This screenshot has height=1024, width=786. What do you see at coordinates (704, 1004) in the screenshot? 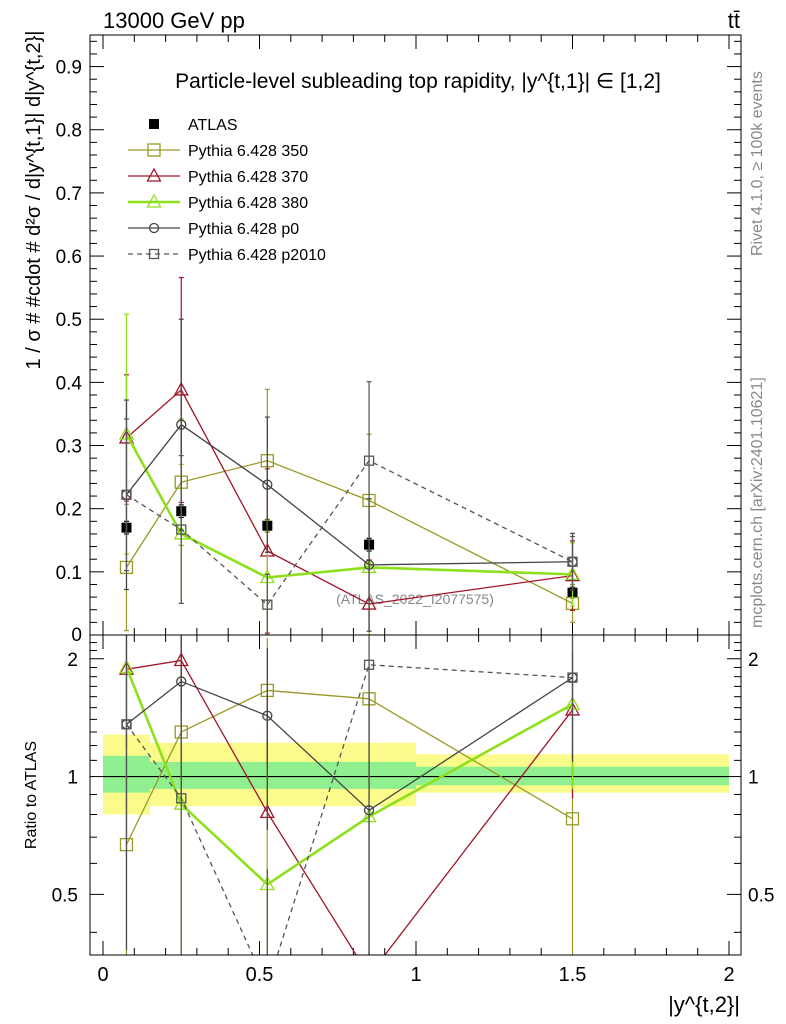
I see `x-axis-label: |y^{t,2}|` at bounding box center [704, 1004].